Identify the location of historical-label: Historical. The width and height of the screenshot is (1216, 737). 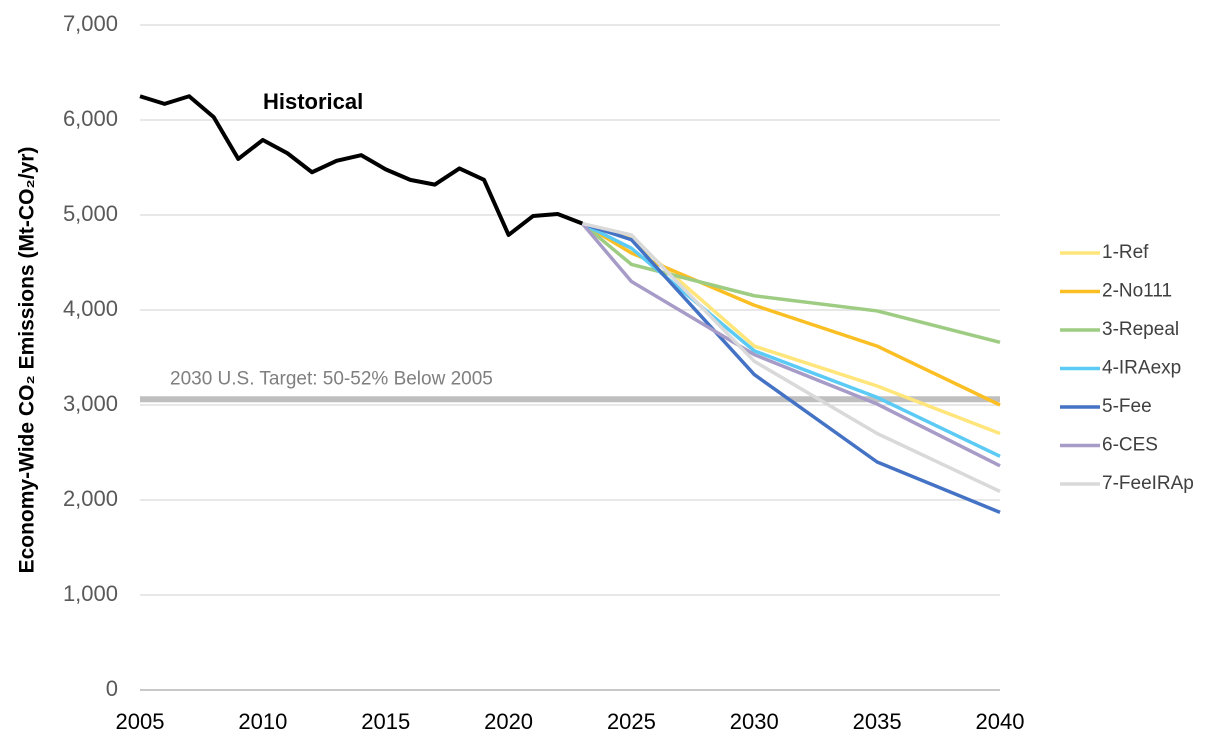
(313, 101).